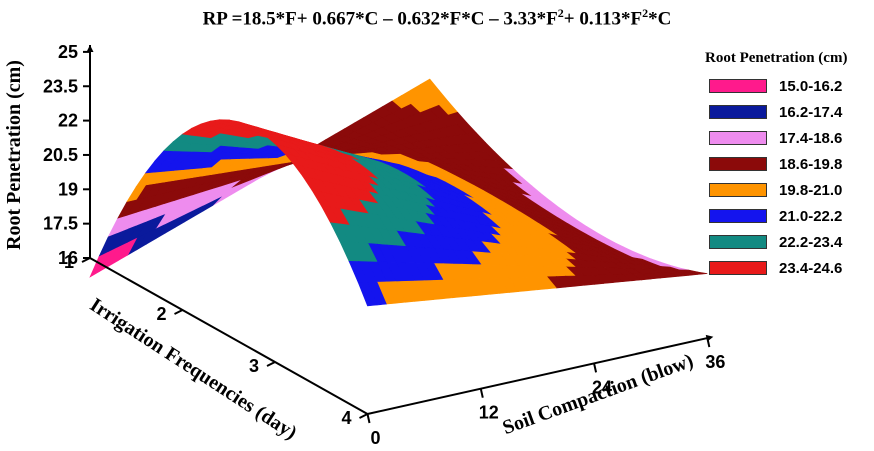 This screenshot has width=874, height=451. I want to click on surface-patch, so click(367, 294).